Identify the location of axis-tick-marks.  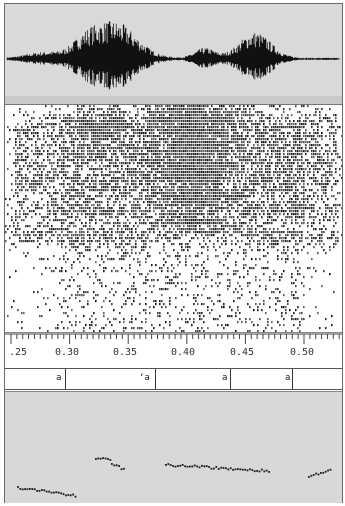
(173, 338).